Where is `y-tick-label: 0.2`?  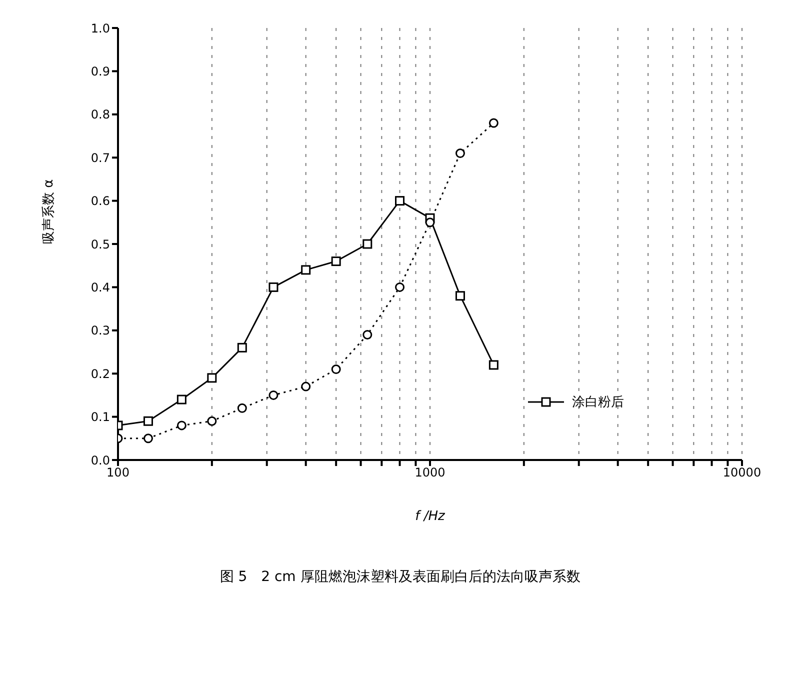
y-tick-label: 0.2 is located at coordinates (100, 373).